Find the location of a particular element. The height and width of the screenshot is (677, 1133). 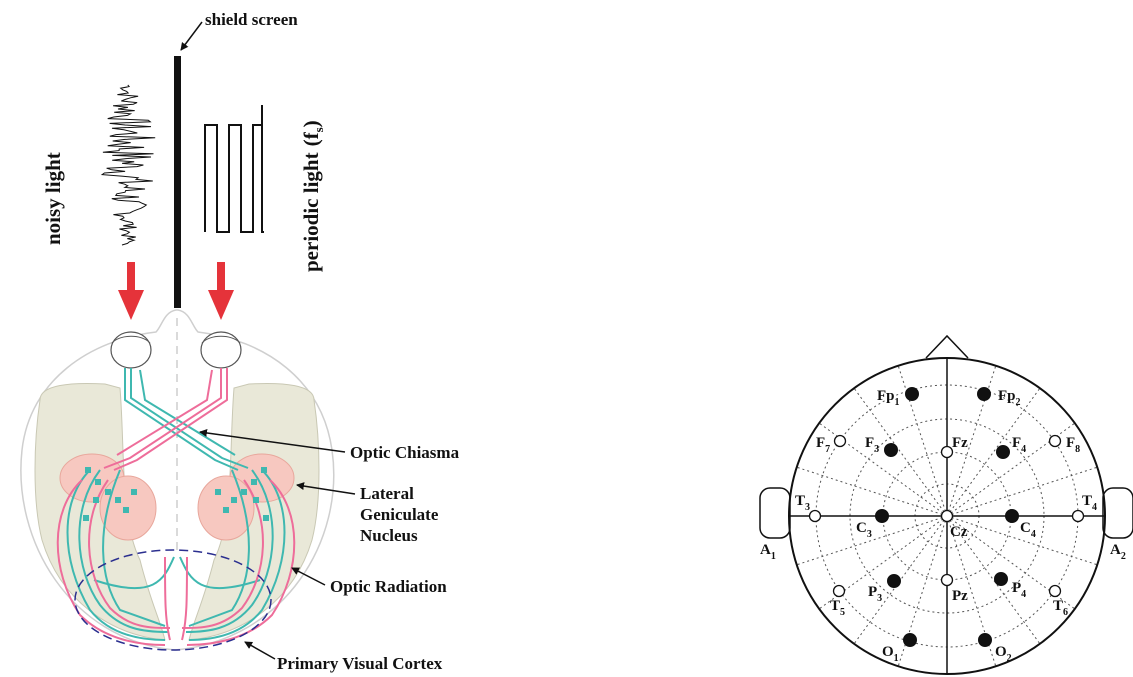

lgn-label-line3: Nucleus is located at coordinates (389, 535).